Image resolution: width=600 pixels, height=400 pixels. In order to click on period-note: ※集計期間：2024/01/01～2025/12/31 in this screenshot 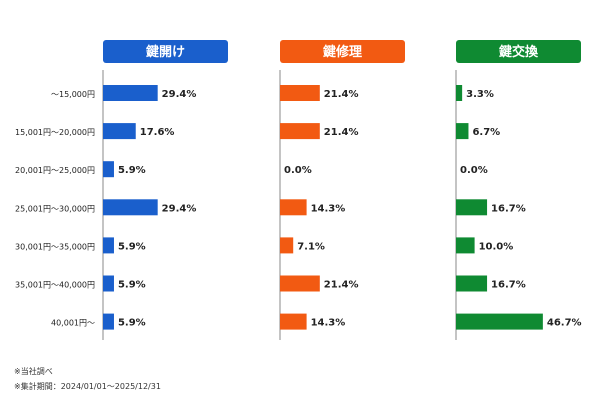, I will do `click(87, 386)`.